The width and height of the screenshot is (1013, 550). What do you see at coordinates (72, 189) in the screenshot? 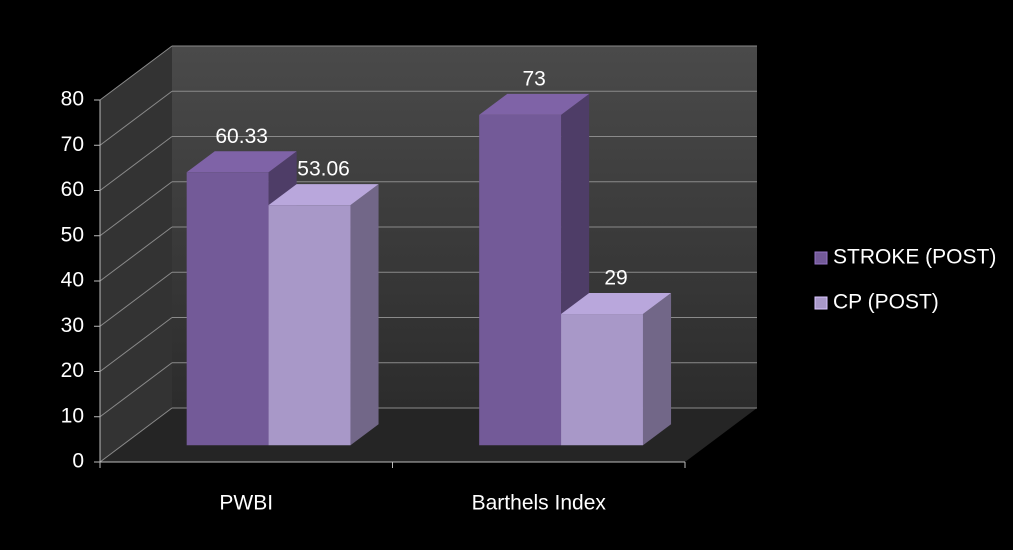
I see `y-tick-label: 60` at bounding box center [72, 189].